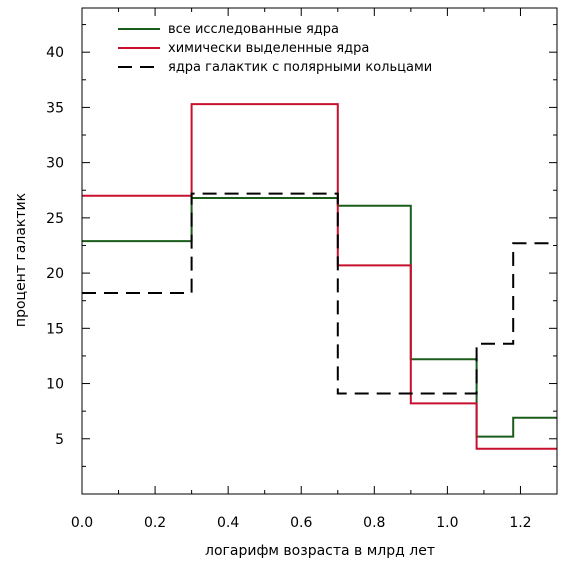  I want to click on y-tick-label: 25, so click(55, 219).